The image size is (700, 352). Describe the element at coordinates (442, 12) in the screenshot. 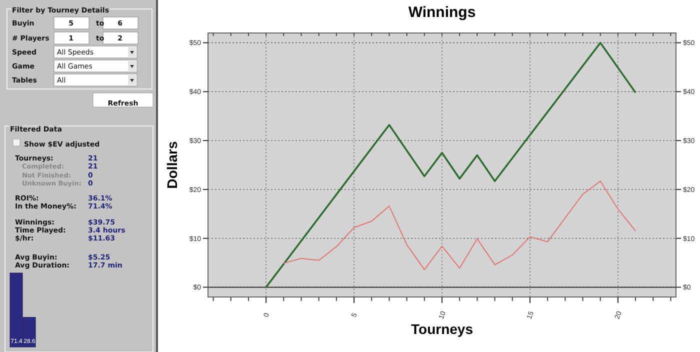

I see `chart-title: Winnings` at that location.